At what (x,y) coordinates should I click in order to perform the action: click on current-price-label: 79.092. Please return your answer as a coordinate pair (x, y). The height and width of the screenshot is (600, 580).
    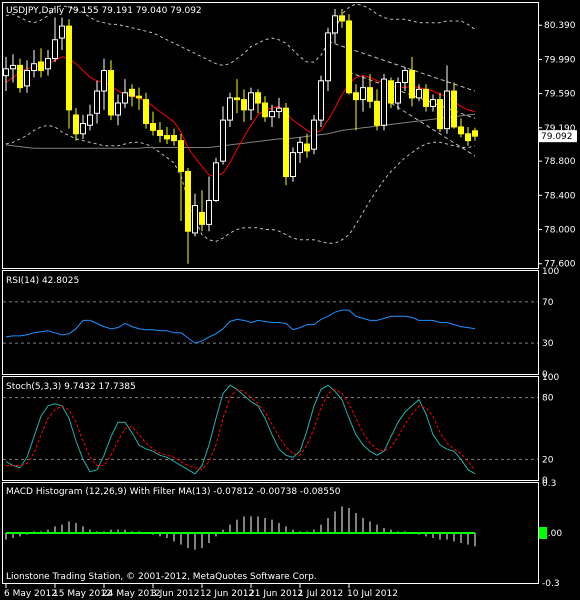
    Looking at the image, I should click on (557, 137).